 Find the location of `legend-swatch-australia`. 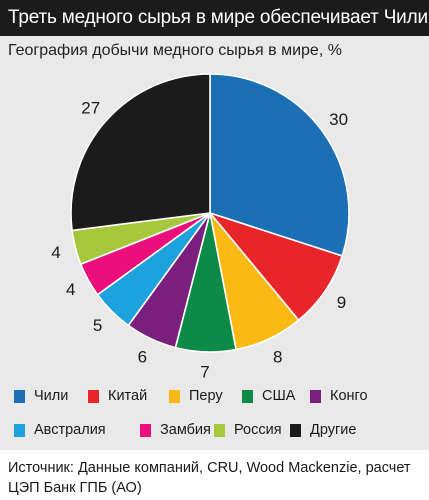

legend-swatch-australia is located at coordinates (19, 430).